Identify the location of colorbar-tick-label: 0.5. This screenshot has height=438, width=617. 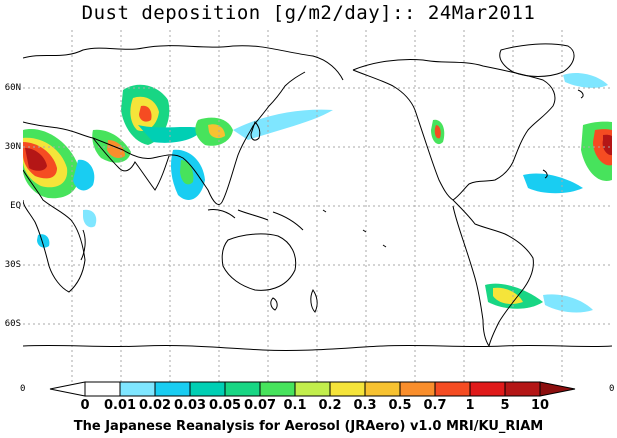
(400, 405).